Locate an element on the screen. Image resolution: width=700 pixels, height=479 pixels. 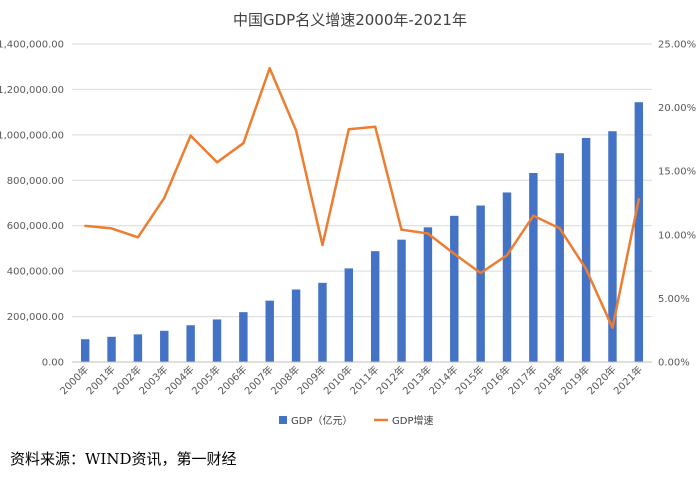
left-tick-label: 1,000,000.00 is located at coordinates (32, 135).